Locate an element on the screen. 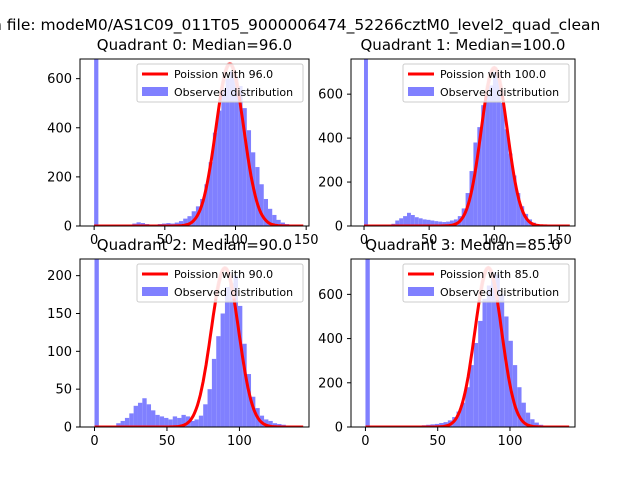  plot-area is located at coordinates (199, 142).